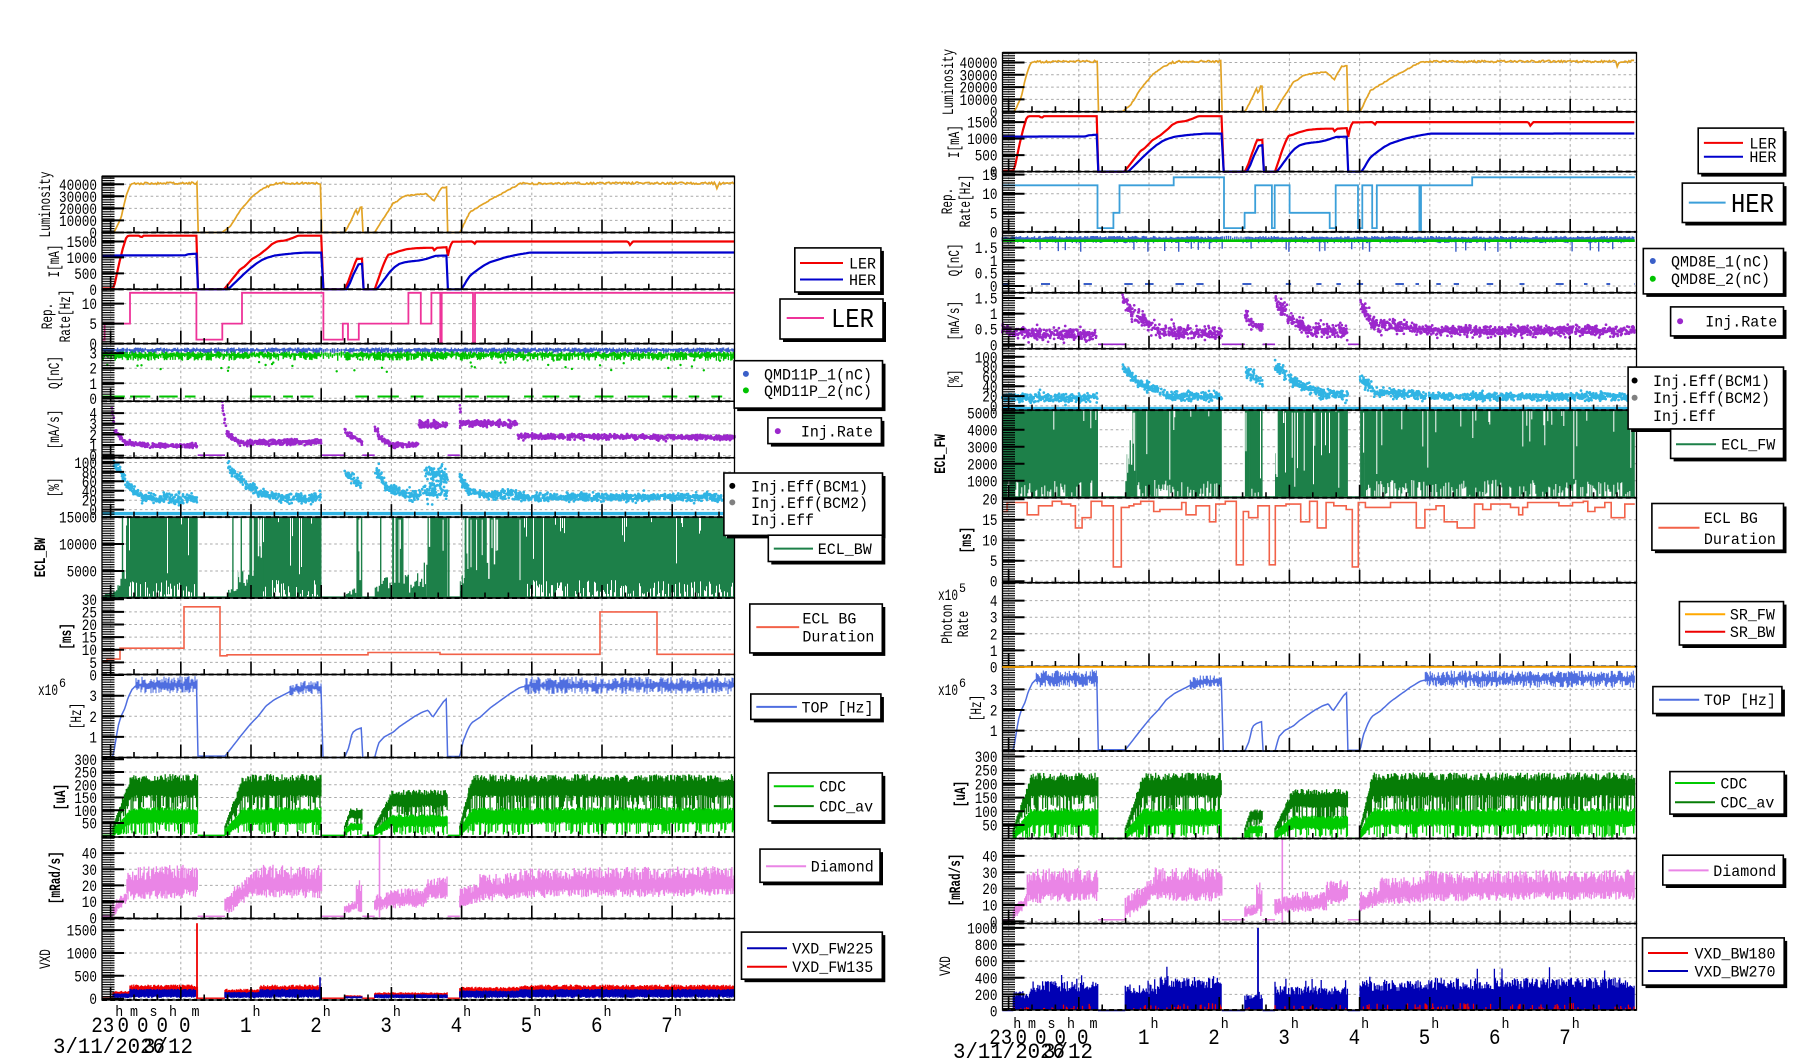  I want to click on svg-text: 30000, so click(78, 198).